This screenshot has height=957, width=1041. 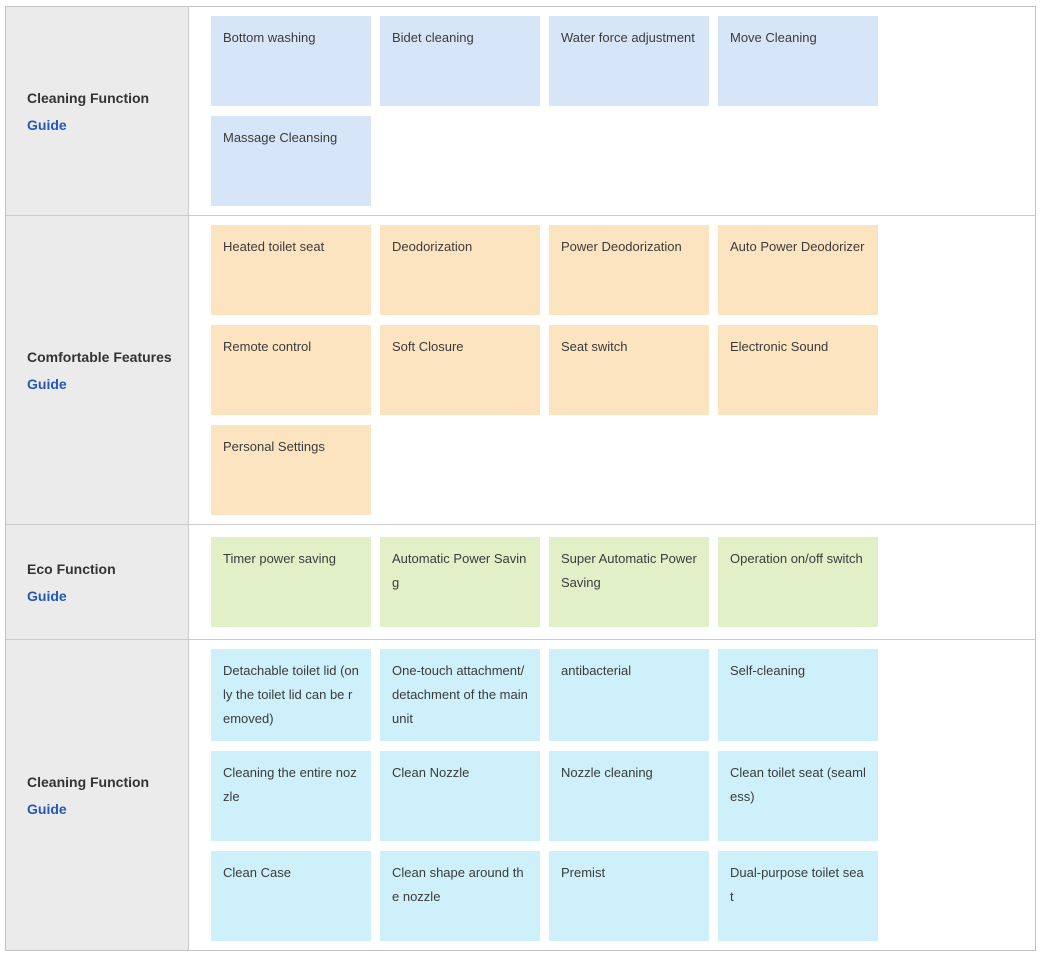 What do you see at coordinates (798, 896) in the screenshot?
I see `feature-card: Dual-purpose toilet seat` at bounding box center [798, 896].